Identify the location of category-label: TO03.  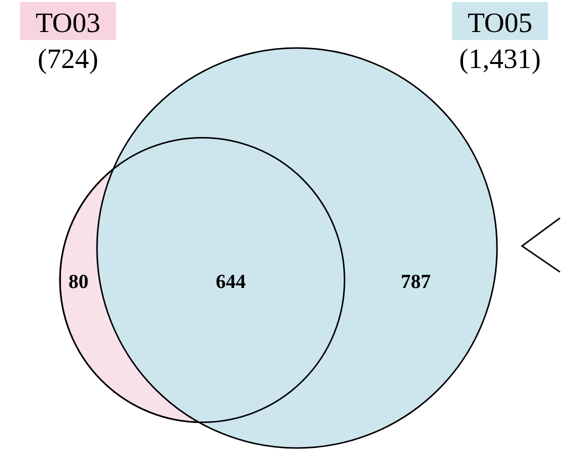
(68, 23).